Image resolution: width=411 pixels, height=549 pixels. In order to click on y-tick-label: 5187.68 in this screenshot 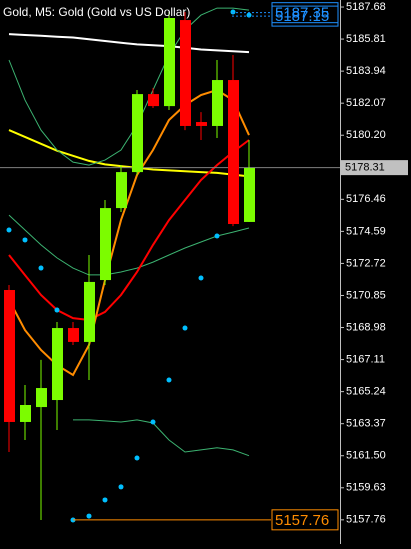, I will do `click(366, 7)`.